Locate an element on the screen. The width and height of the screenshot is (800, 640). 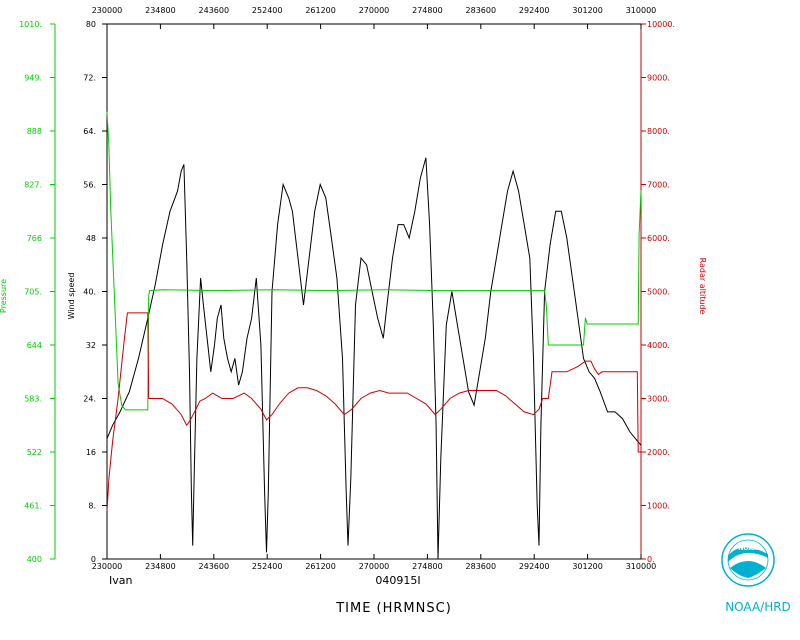
x-tick-label: 234800 is located at coordinates (160, 566).